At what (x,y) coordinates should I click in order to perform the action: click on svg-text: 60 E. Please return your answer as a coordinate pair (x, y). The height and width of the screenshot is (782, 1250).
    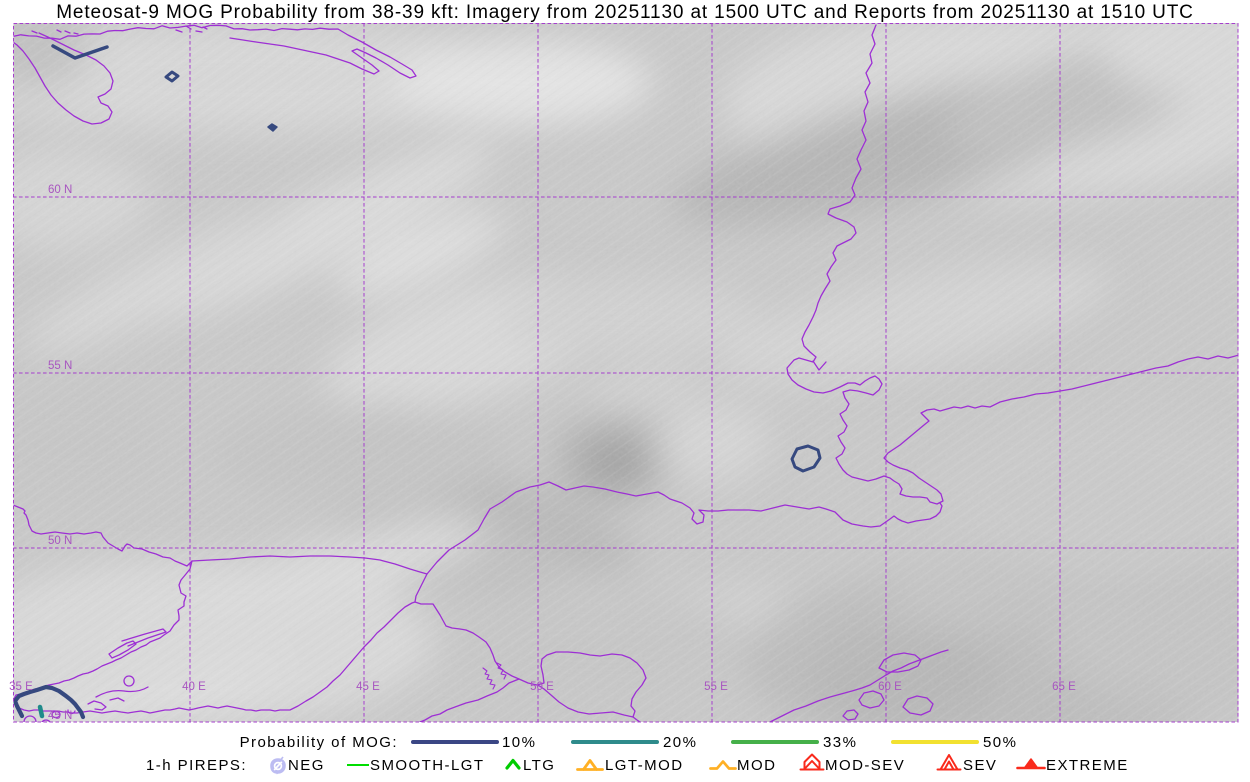
    Looking at the image, I should click on (890, 687).